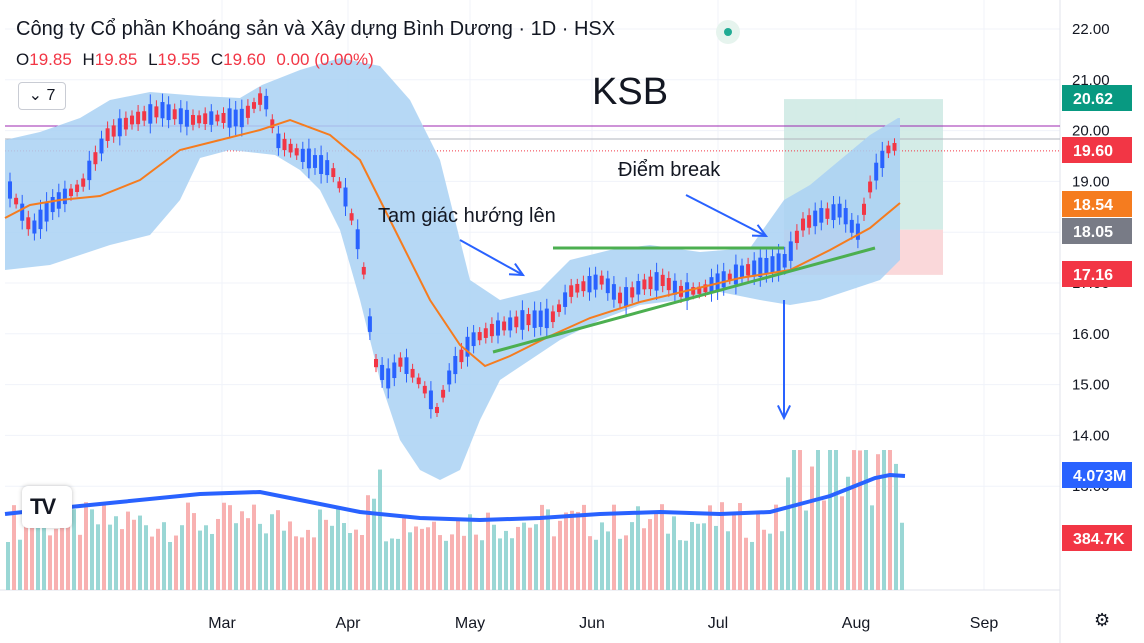  Describe the element at coordinates (1102, 620) in the screenshot. I see `settings-gear-icon: ⚙` at that location.